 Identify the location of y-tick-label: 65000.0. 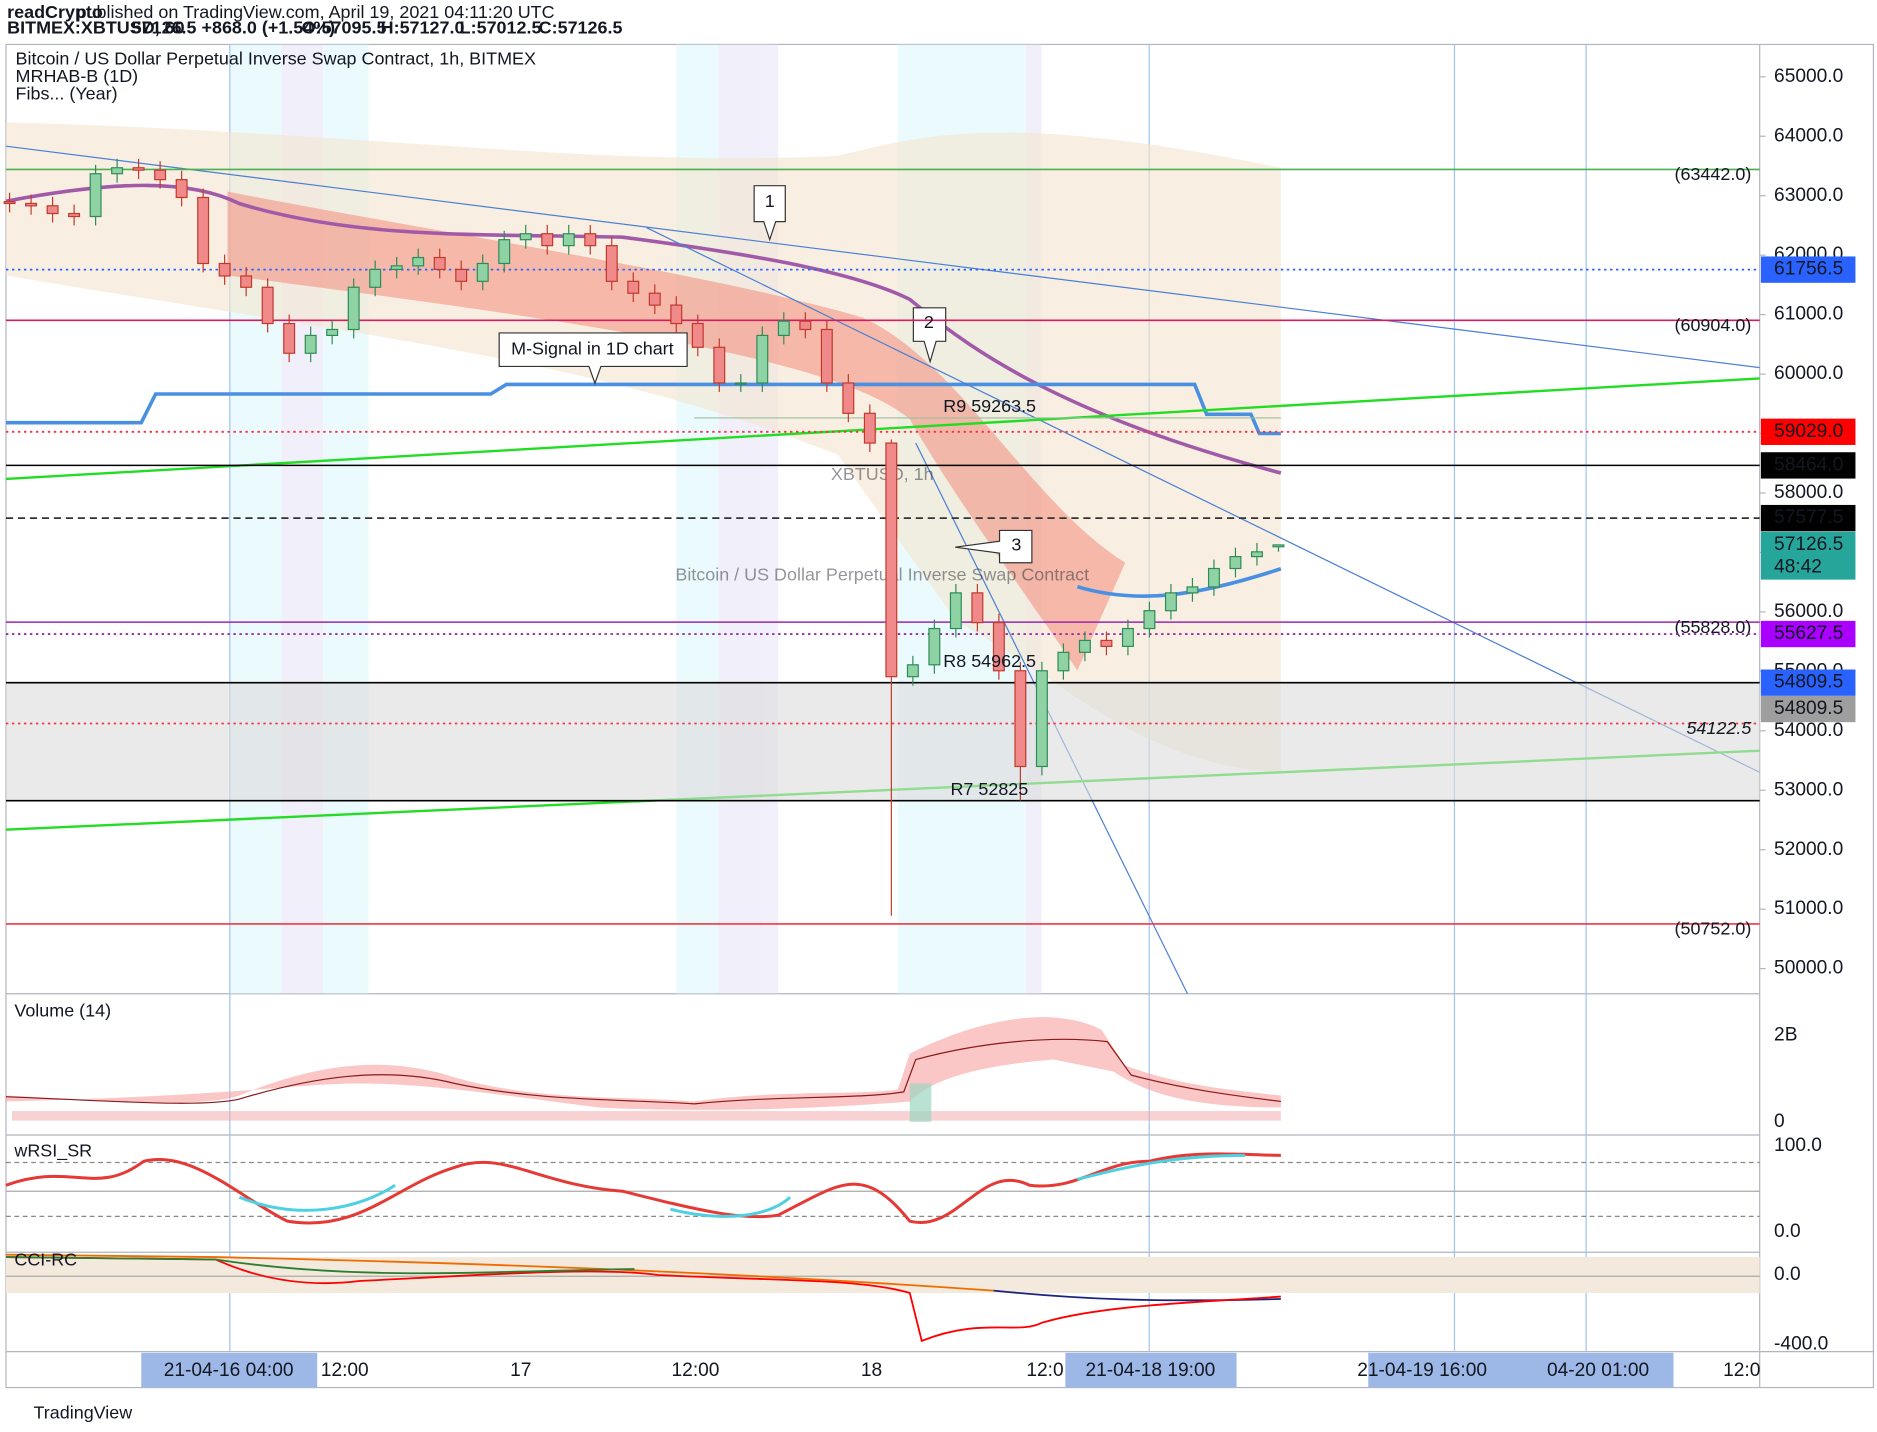
(1808, 76).